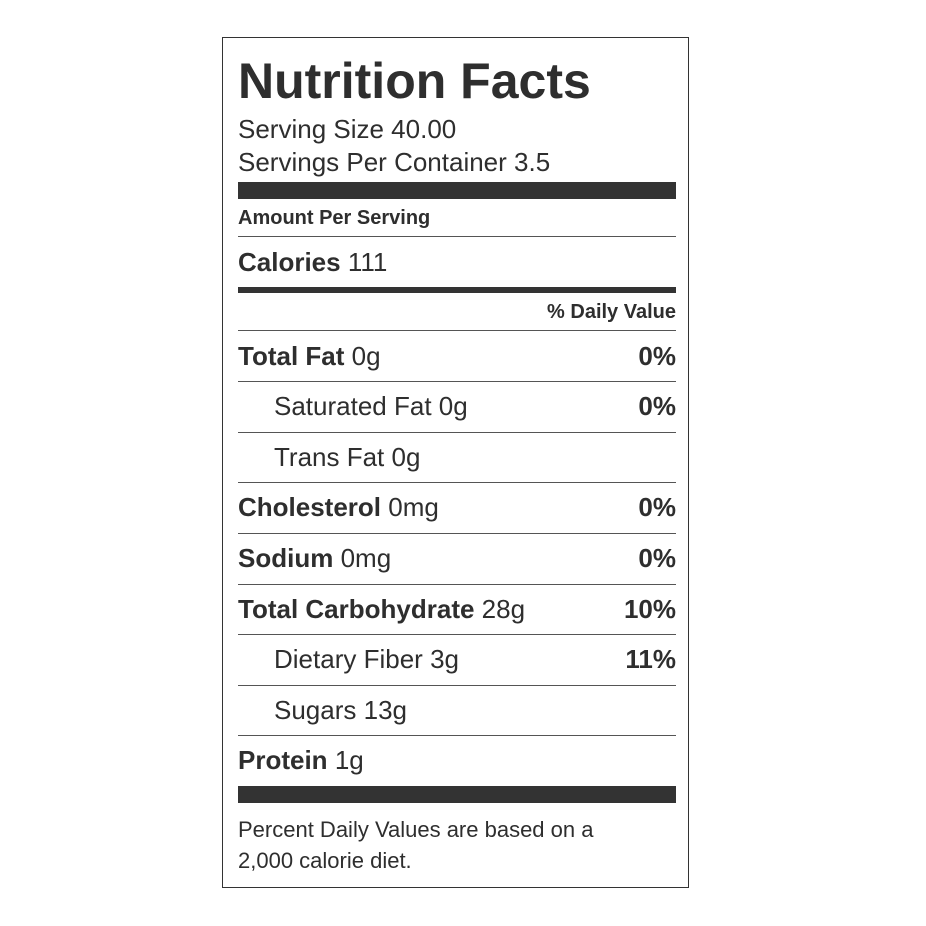 The image size is (926, 926). What do you see at coordinates (347, 129) in the screenshot?
I see `serving-size: Serving Size 40.00` at bounding box center [347, 129].